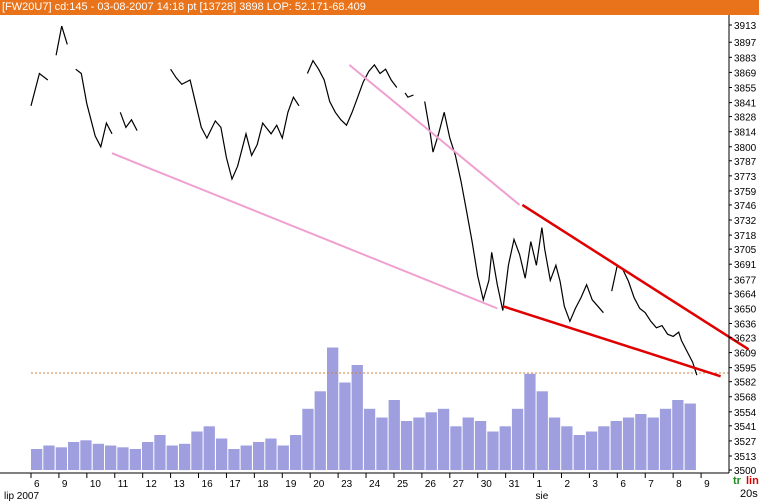 This screenshot has width=759, height=502. I want to click on x-tick-label: 25, so click(403, 484).